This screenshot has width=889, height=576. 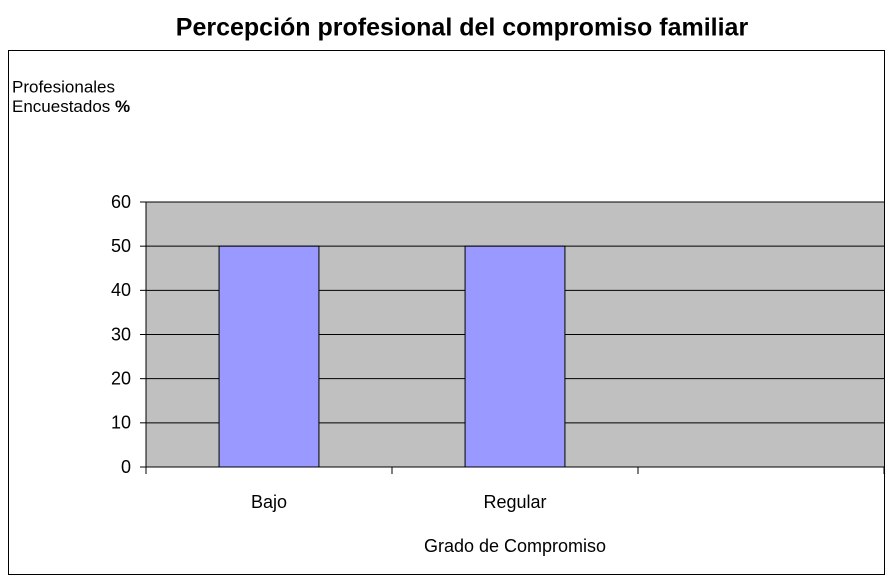 I want to click on y-tick-label: 60, so click(x=121, y=202).